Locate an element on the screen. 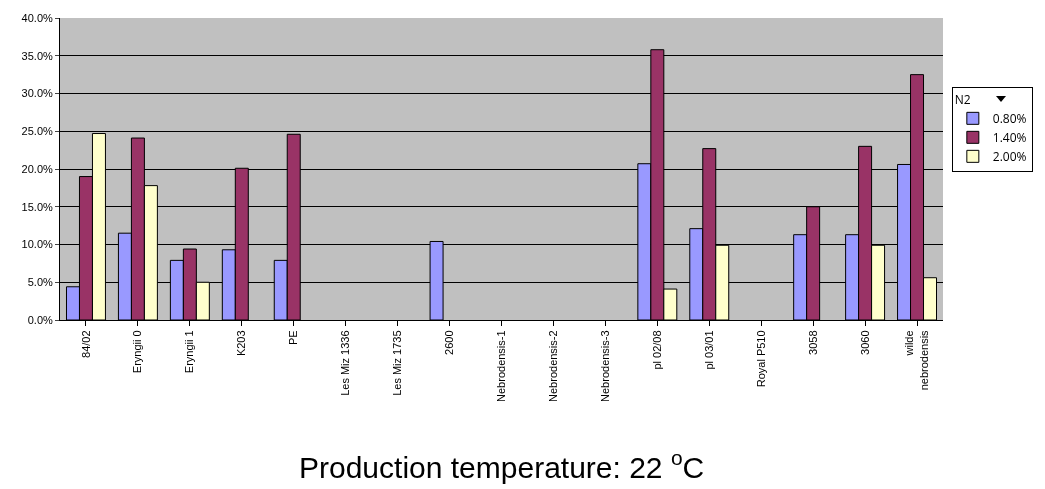 The height and width of the screenshot is (489, 1045). x-tick-label: Eryngii 1 is located at coordinates (189, 352).